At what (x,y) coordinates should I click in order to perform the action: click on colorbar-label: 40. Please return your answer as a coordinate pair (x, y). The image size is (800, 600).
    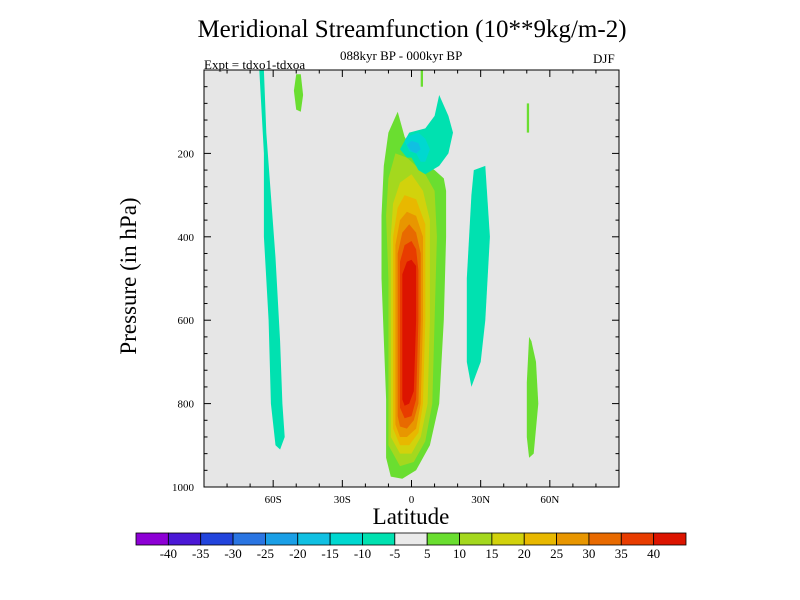
    Looking at the image, I should click on (653, 553).